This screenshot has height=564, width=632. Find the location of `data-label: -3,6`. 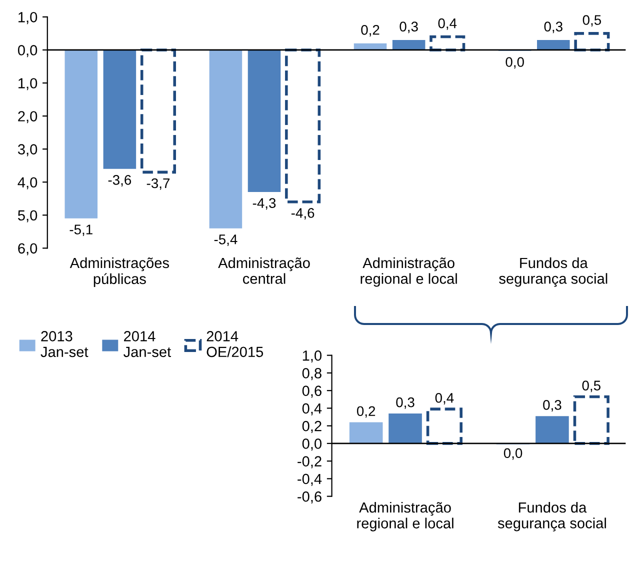

data-label: -3,6 is located at coordinates (120, 180).